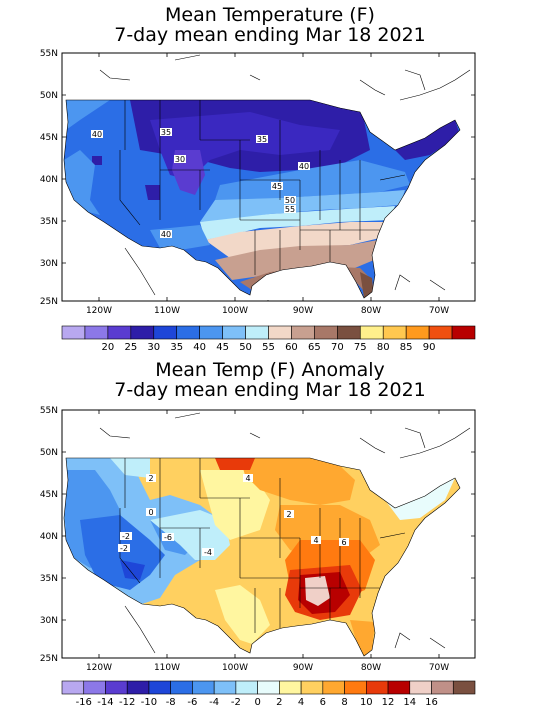 Image resolution: width=540 pixels, height=709 pixels. I want to click on colorbar-label: 12, so click(388, 702).